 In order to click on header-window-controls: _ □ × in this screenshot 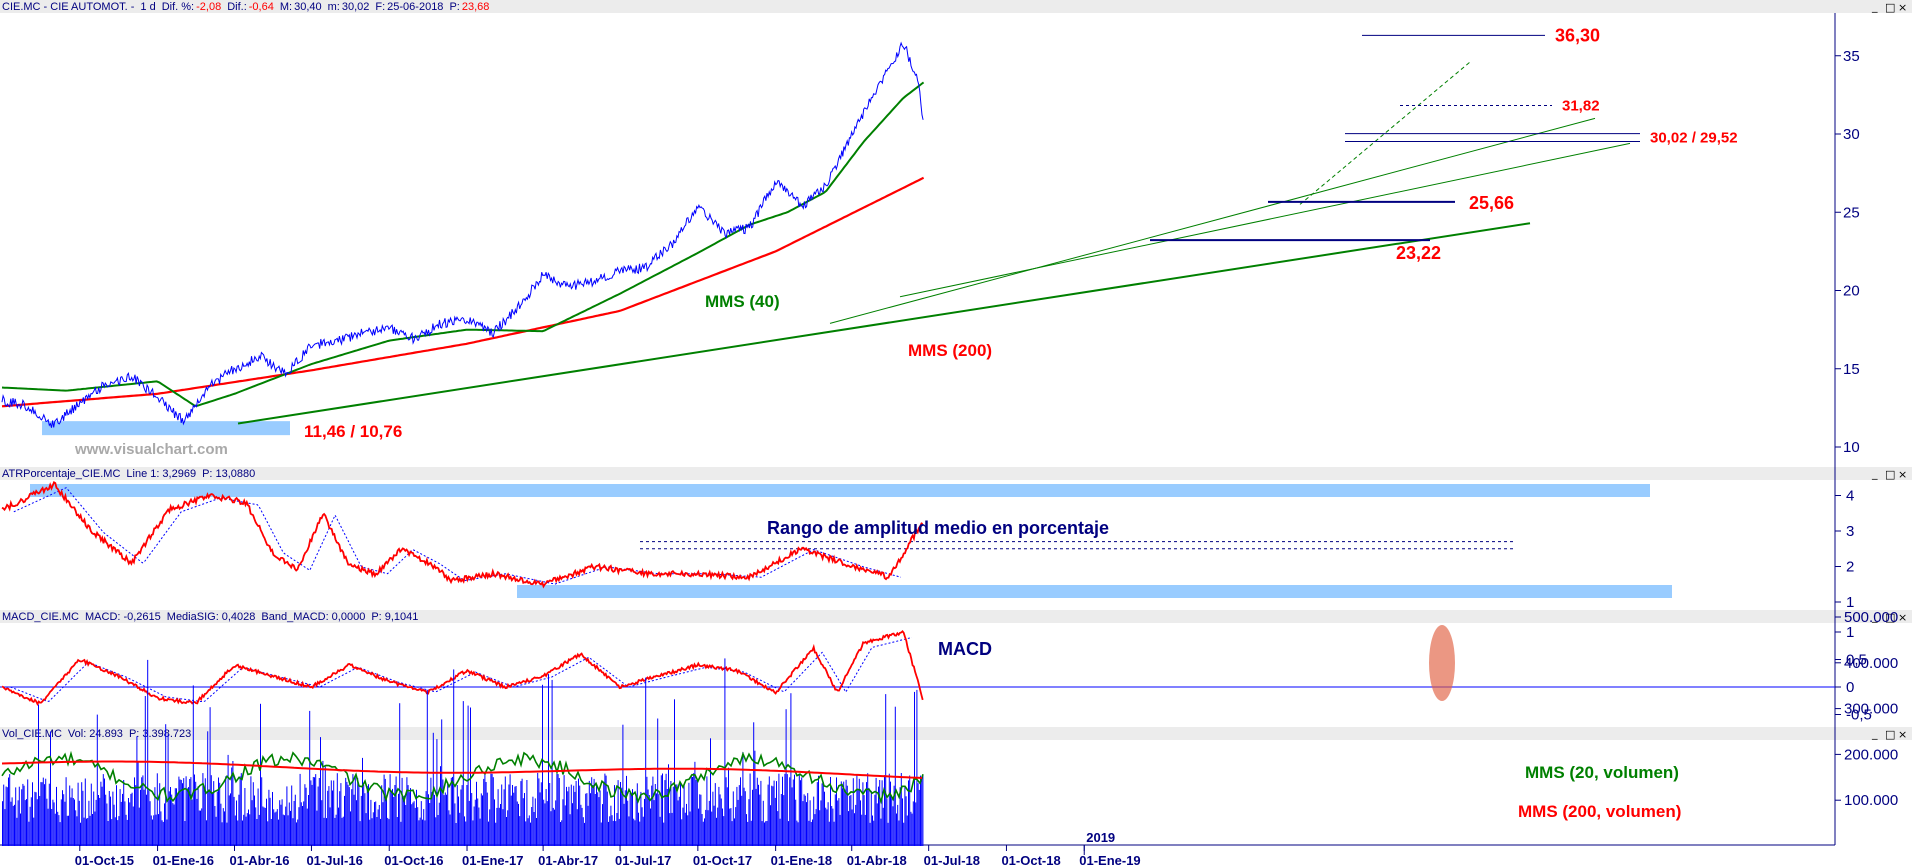, I will do `click(1889, 7)`.